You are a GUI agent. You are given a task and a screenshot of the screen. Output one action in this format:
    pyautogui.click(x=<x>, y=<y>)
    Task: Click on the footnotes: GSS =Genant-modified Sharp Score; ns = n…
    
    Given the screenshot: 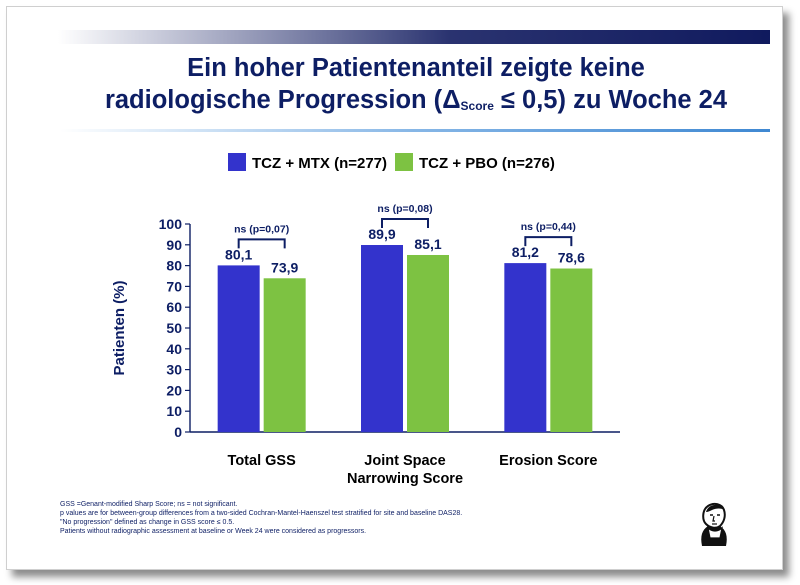 What is the action you would take?
    pyautogui.click(x=340, y=518)
    